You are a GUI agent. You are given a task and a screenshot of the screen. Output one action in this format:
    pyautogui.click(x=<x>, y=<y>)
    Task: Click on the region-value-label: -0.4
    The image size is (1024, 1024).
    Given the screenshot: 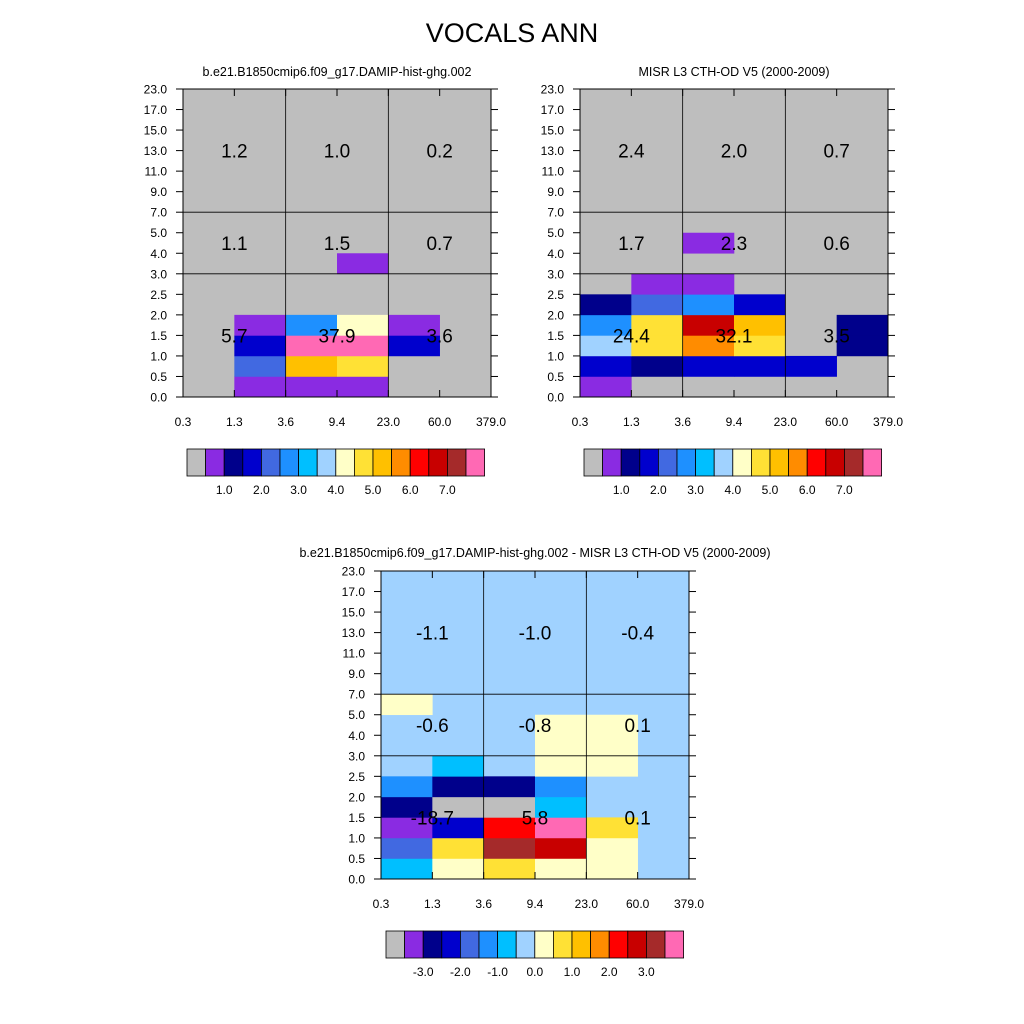 What is the action you would take?
    pyautogui.click(x=637, y=634)
    